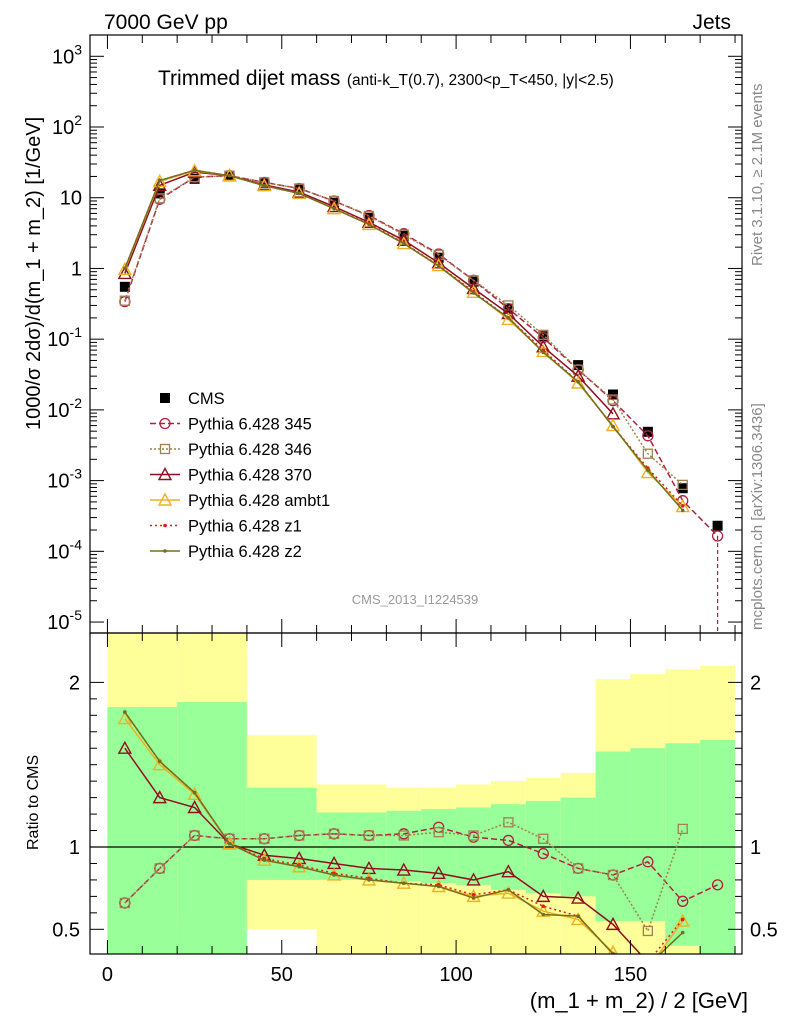  Describe the element at coordinates (64, 337) in the screenshot. I see `y-tick-label: 10⁻¹` at that location.